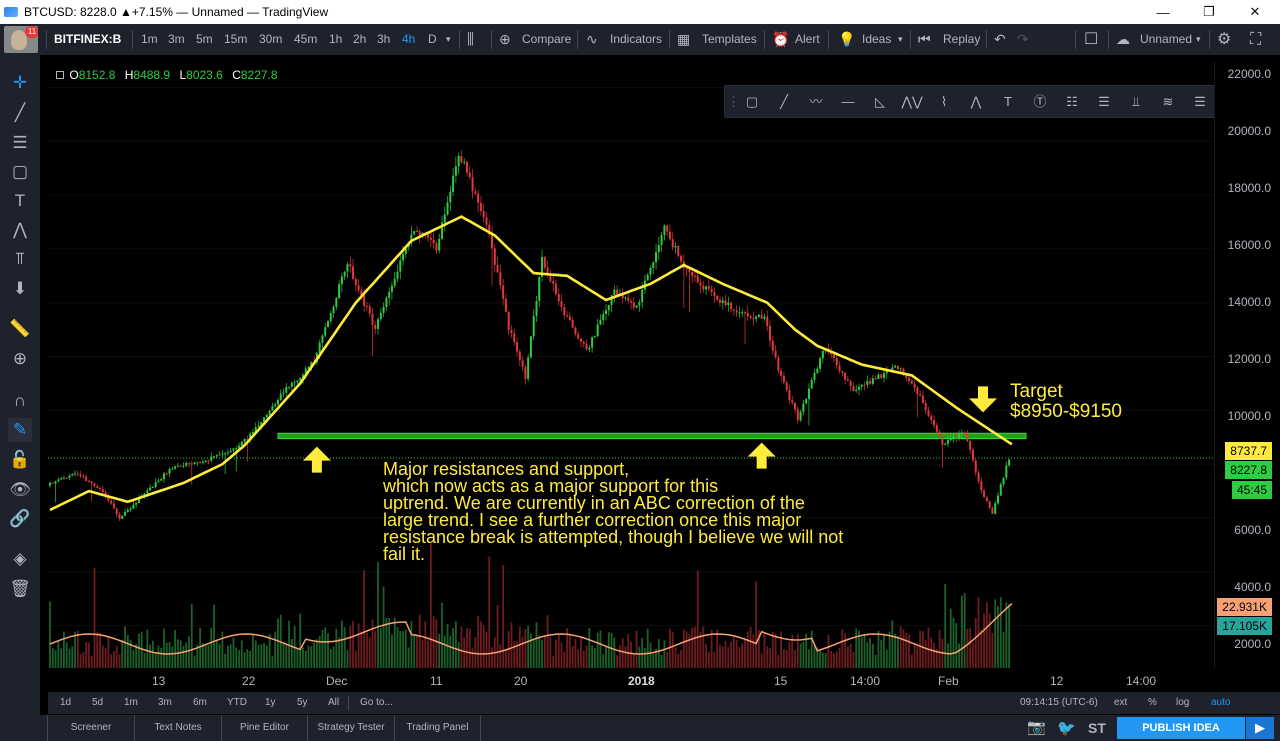 This screenshot has width=1280, height=741. Describe the element at coordinates (1198, 39) in the screenshot. I see `layout-dropdown-icon: ▾` at that location.